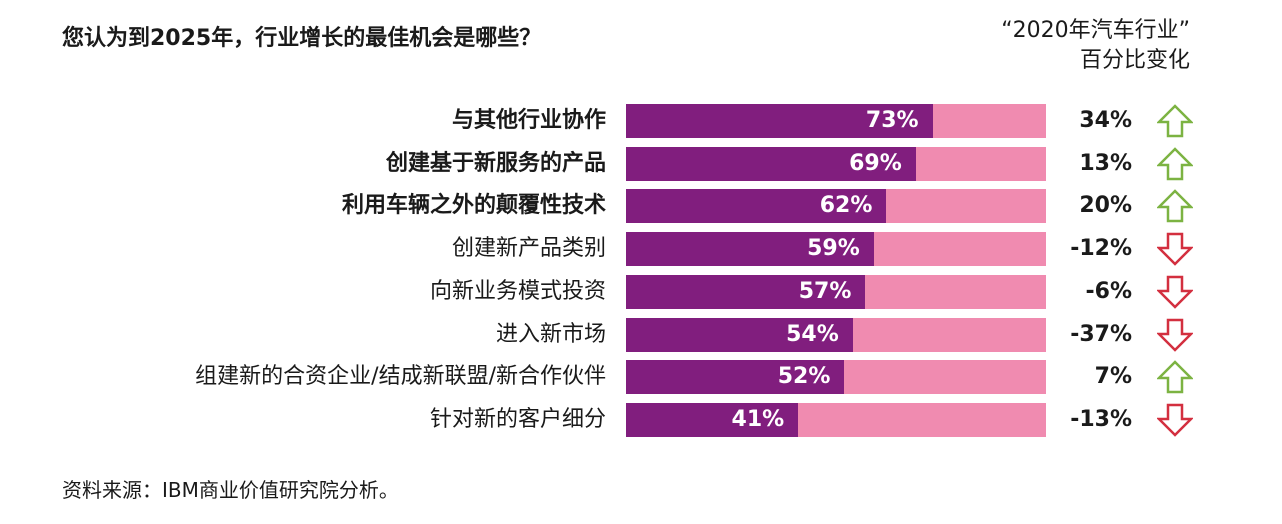  Describe the element at coordinates (804, 377) in the screenshot. I see `bar-value-label: 52%` at that location.